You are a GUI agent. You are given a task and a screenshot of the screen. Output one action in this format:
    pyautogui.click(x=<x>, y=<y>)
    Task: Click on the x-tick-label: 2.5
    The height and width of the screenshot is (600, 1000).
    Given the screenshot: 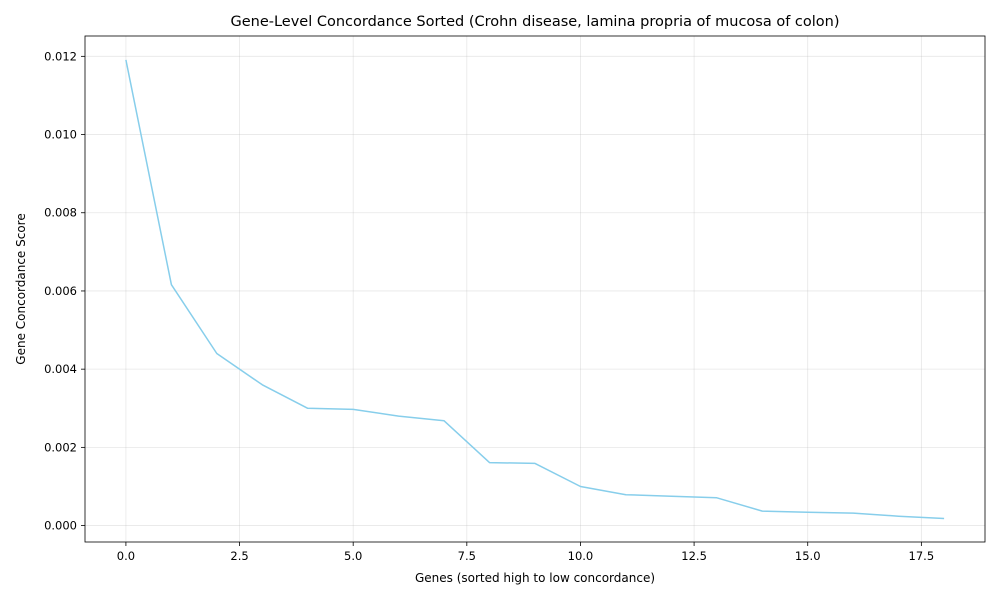 What is the action you would take?
    pyautogui.click(x=239, y=556)
    